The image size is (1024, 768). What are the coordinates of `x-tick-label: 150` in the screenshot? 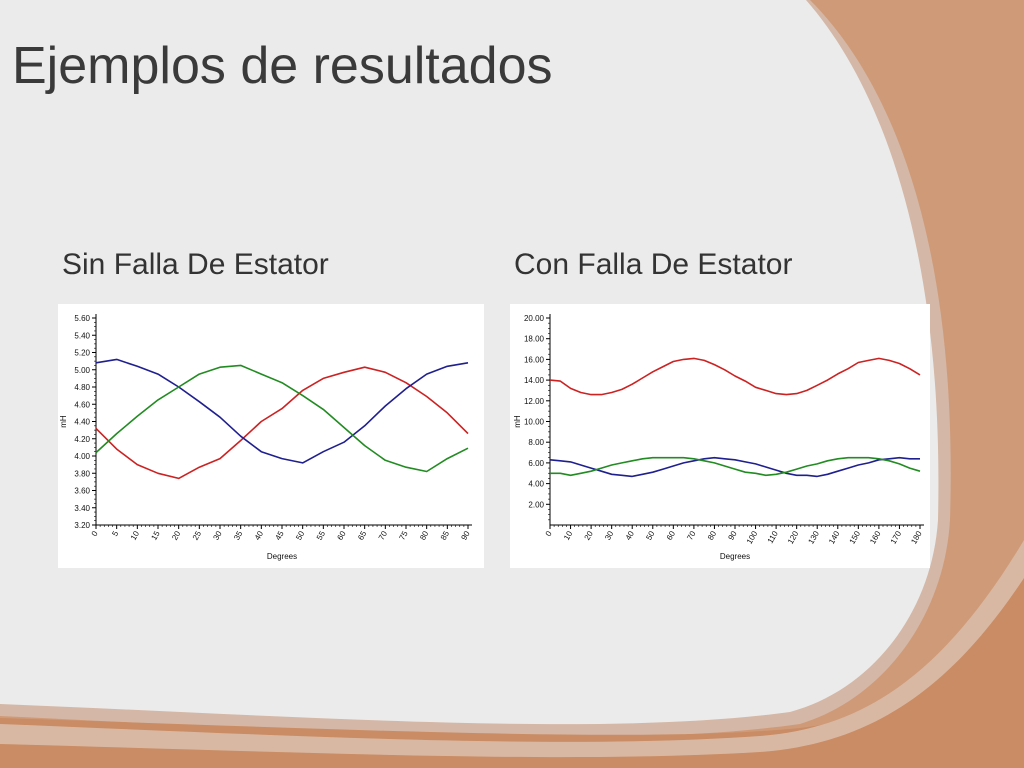 It's located at (855, 537).